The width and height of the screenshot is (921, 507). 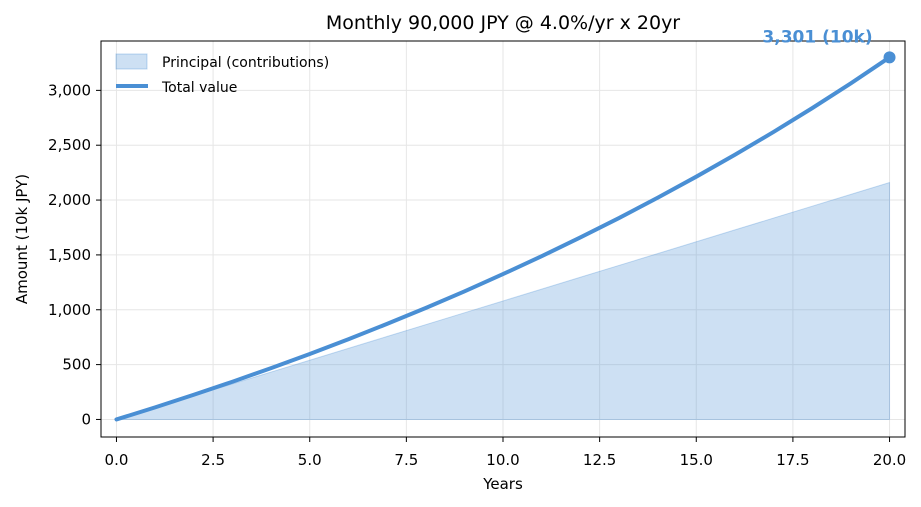 What do you see at coordinates (131, 61) in the screenshot?
I see `legend-swatch-principal` at bounding box center [131, 61].